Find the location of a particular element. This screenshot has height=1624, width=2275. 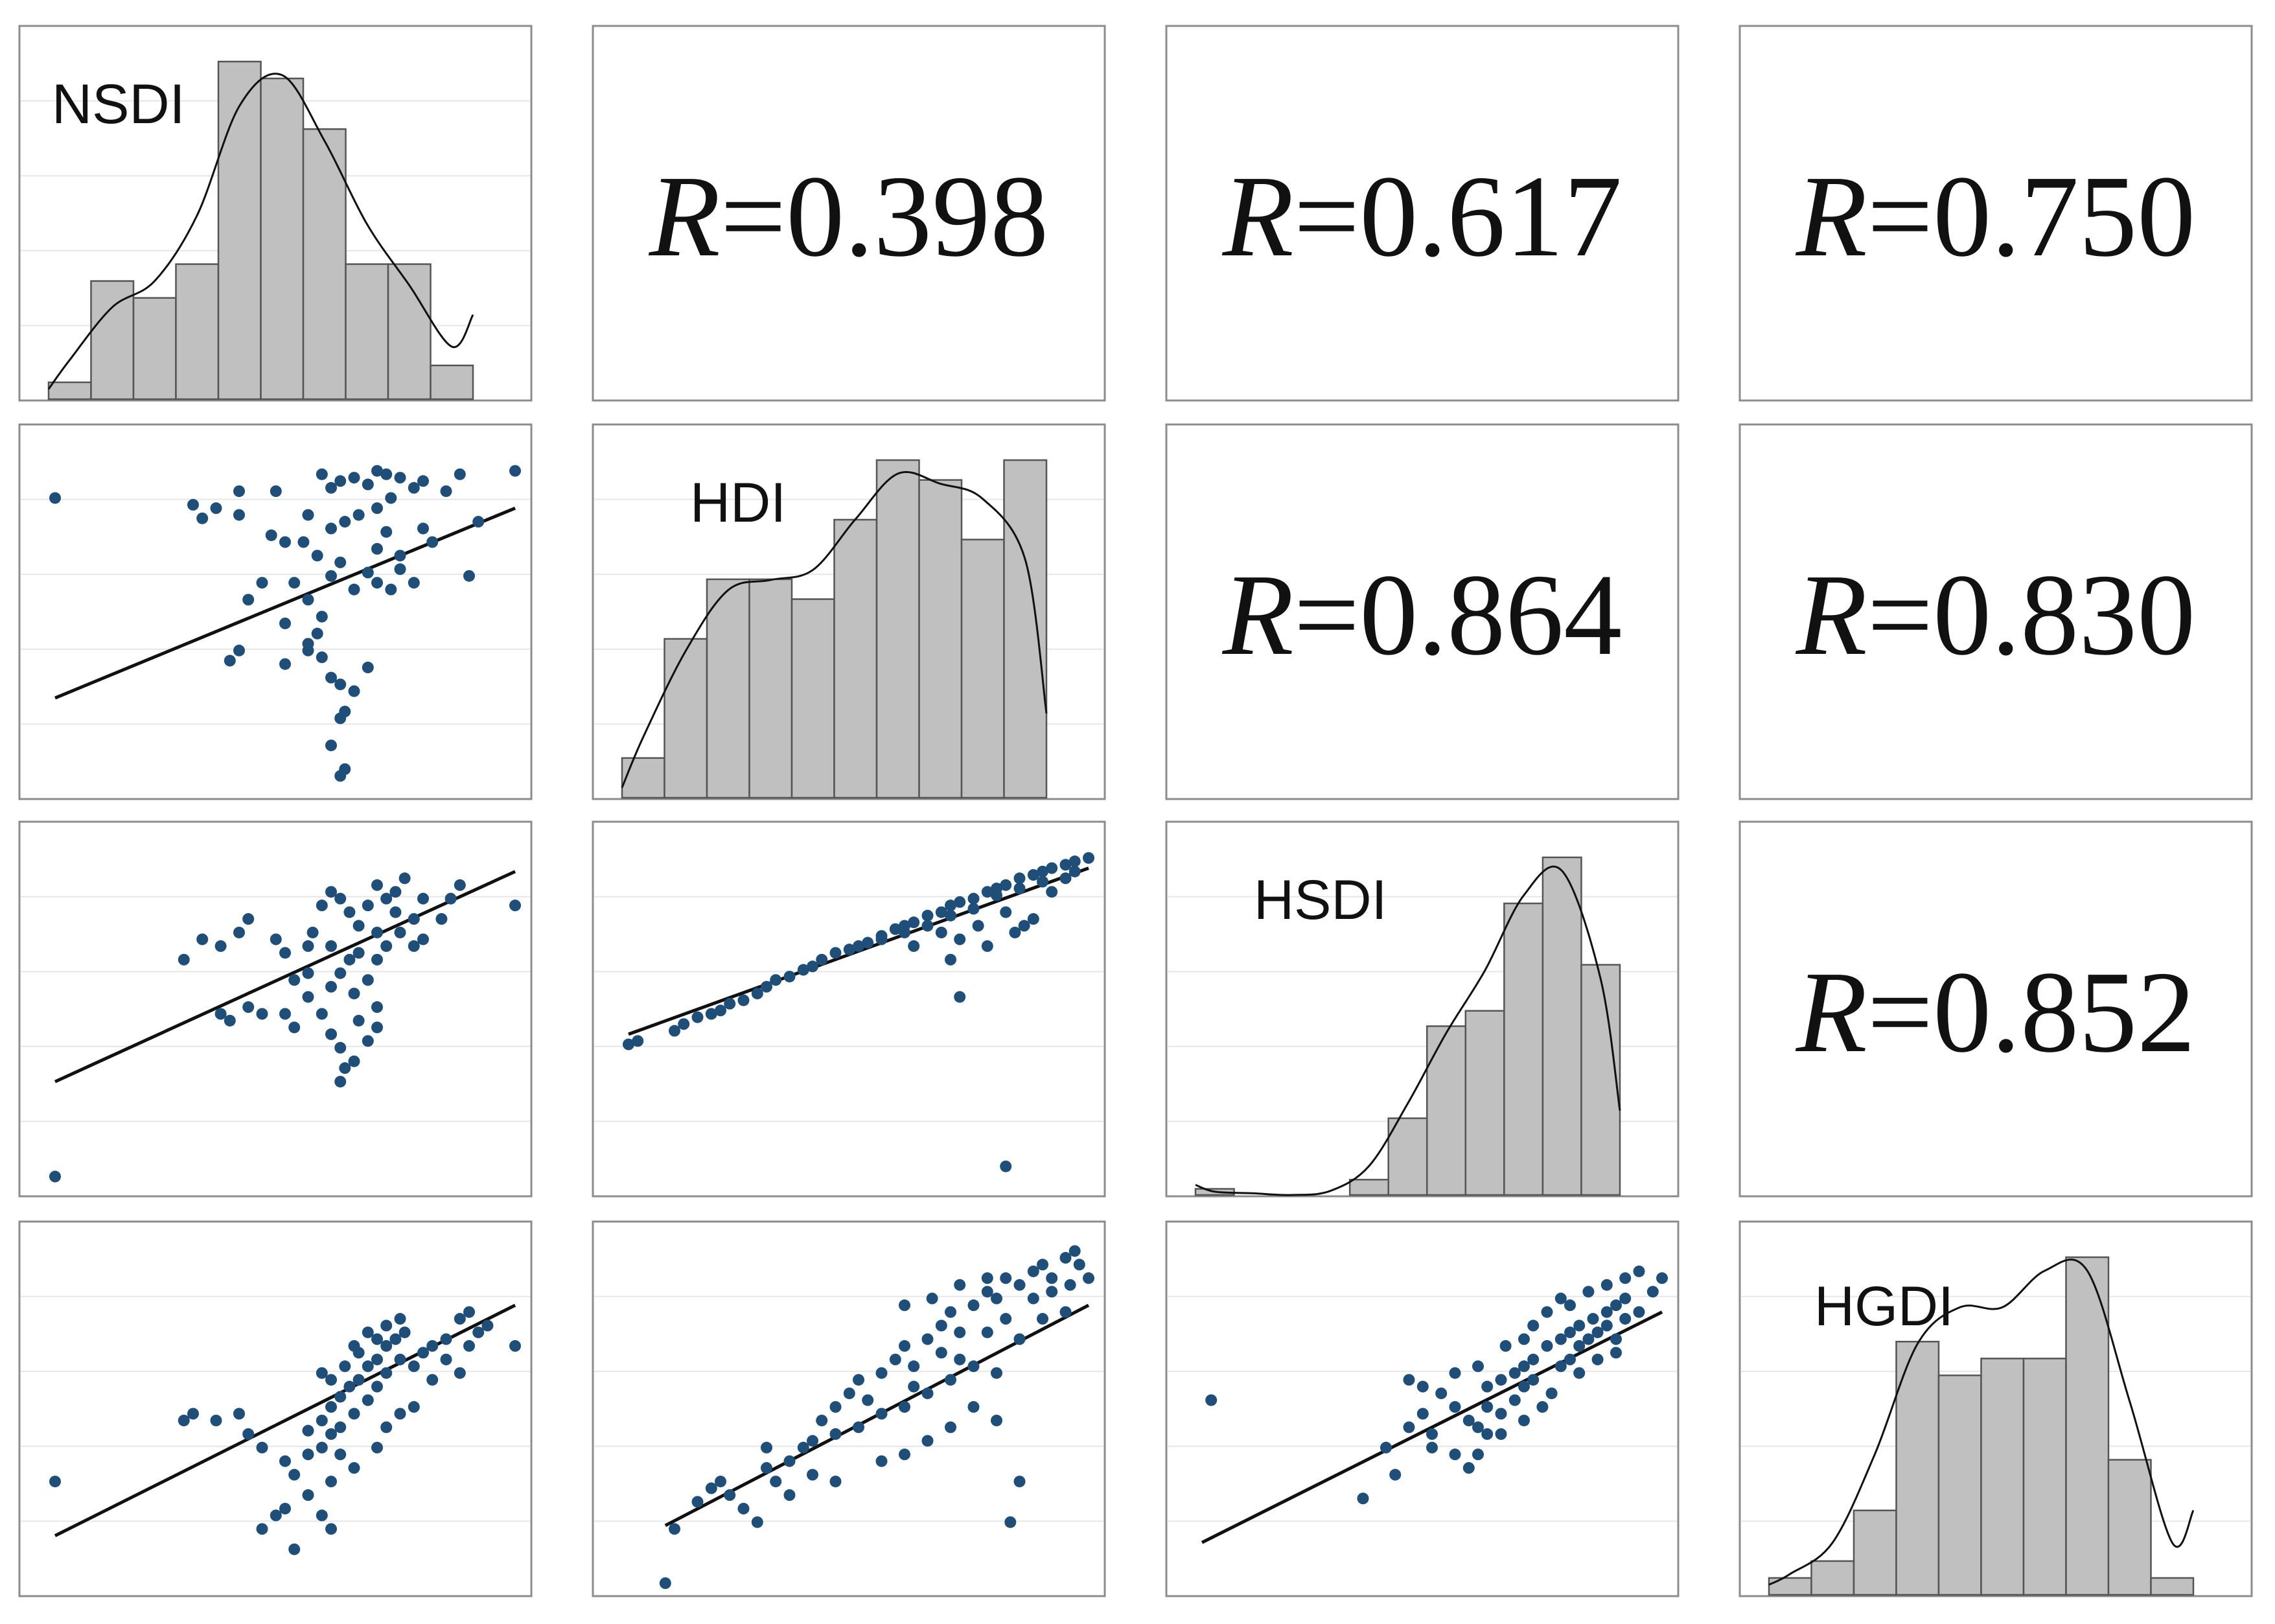

scatter-panel-hsdi-hgdi is located at coordinates (1423, 1408).